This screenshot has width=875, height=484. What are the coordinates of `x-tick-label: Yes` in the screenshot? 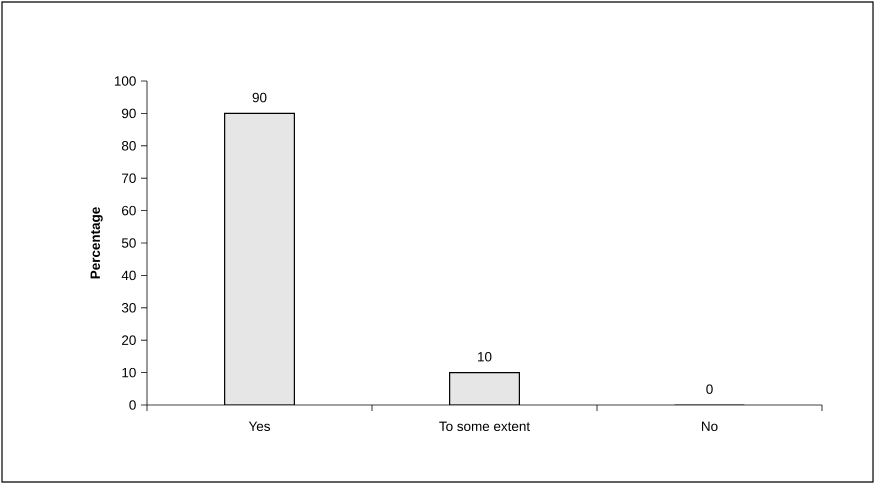 It's located at (259, 427).